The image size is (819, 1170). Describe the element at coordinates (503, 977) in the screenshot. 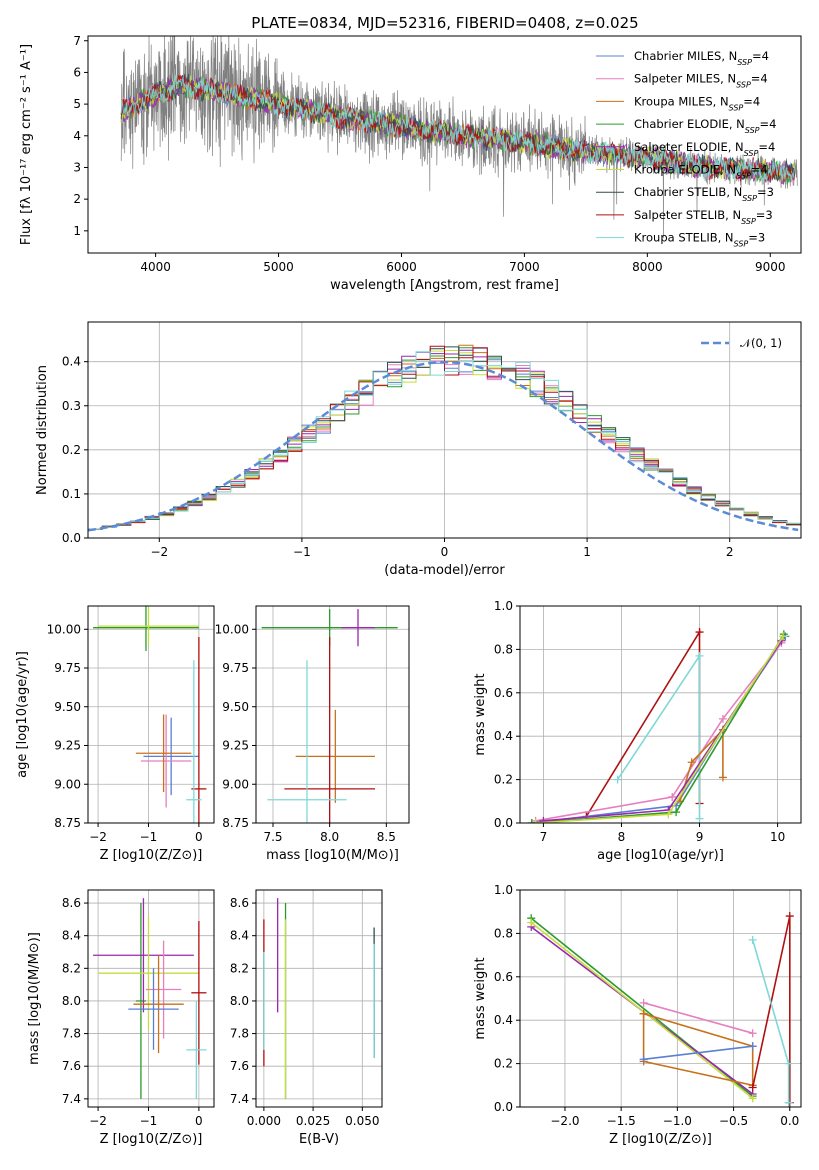

I see `y-tick-label: 0.6` at that location.